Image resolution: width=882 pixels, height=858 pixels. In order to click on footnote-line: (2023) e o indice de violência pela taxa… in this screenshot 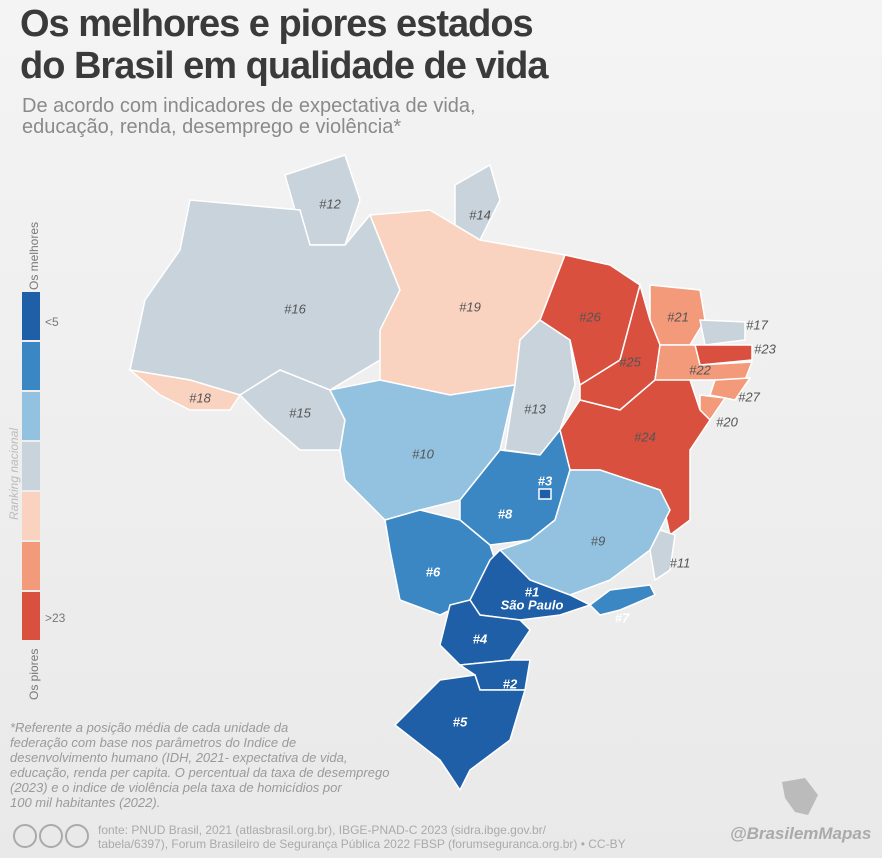, I will do `click(176, 787)`.